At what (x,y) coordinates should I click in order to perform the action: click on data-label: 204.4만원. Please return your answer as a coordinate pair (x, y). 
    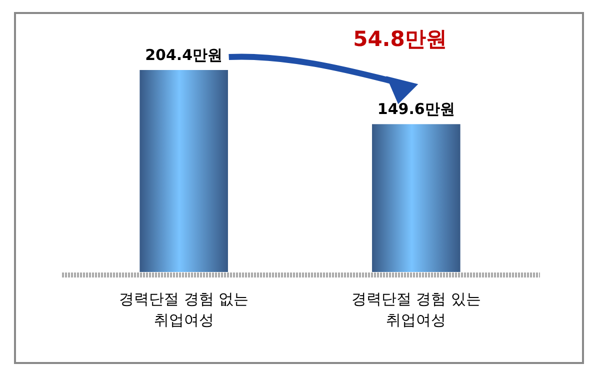
    Looking at the image, I should click on (184, 55).